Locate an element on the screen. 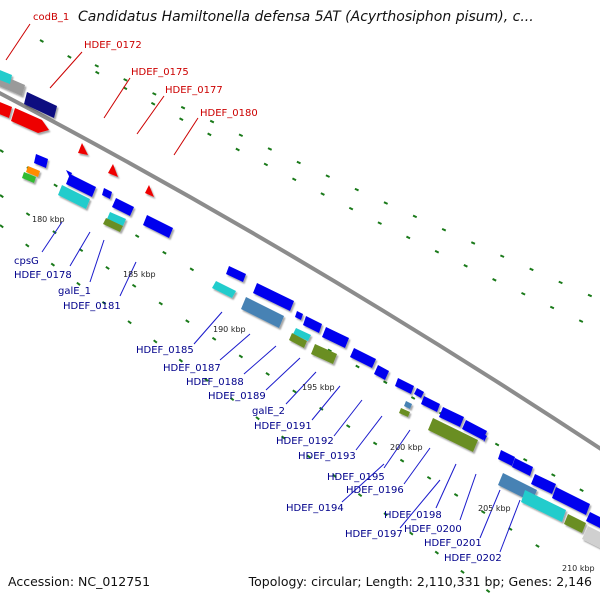  top-leaders is located at coordinates (102, 89).